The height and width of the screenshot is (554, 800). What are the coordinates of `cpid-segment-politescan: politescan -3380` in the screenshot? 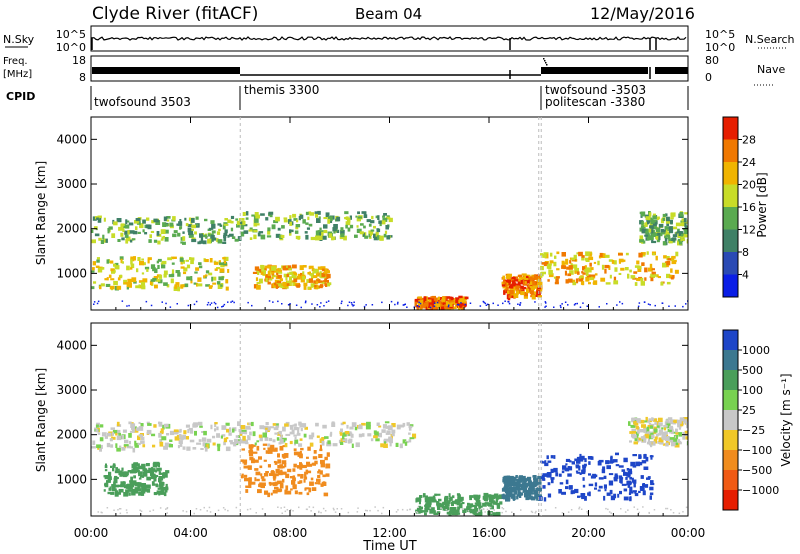 It's located at (595, 102).